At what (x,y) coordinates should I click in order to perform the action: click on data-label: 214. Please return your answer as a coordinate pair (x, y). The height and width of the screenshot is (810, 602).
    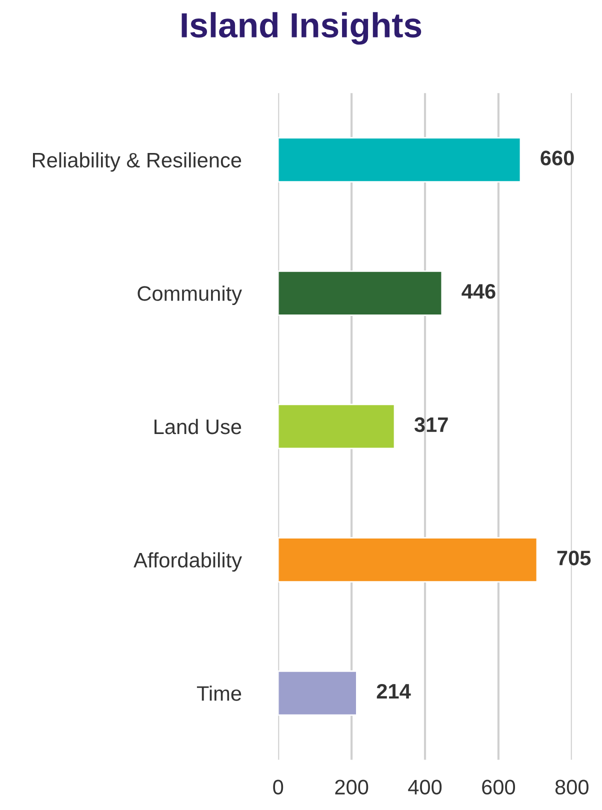
    Looking at the image, I should click on (393, 691).